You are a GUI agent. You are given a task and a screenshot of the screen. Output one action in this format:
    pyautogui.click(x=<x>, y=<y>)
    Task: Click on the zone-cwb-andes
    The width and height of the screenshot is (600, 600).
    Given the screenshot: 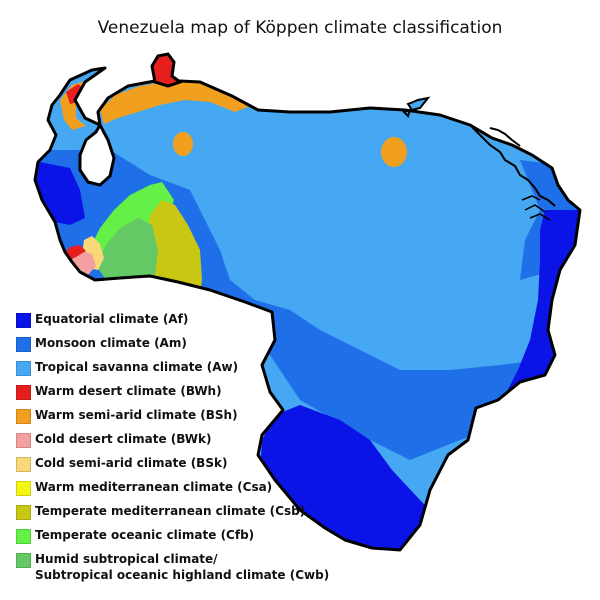 What is the action you would take?
    pyautogui.click(x=127, y=251)
    